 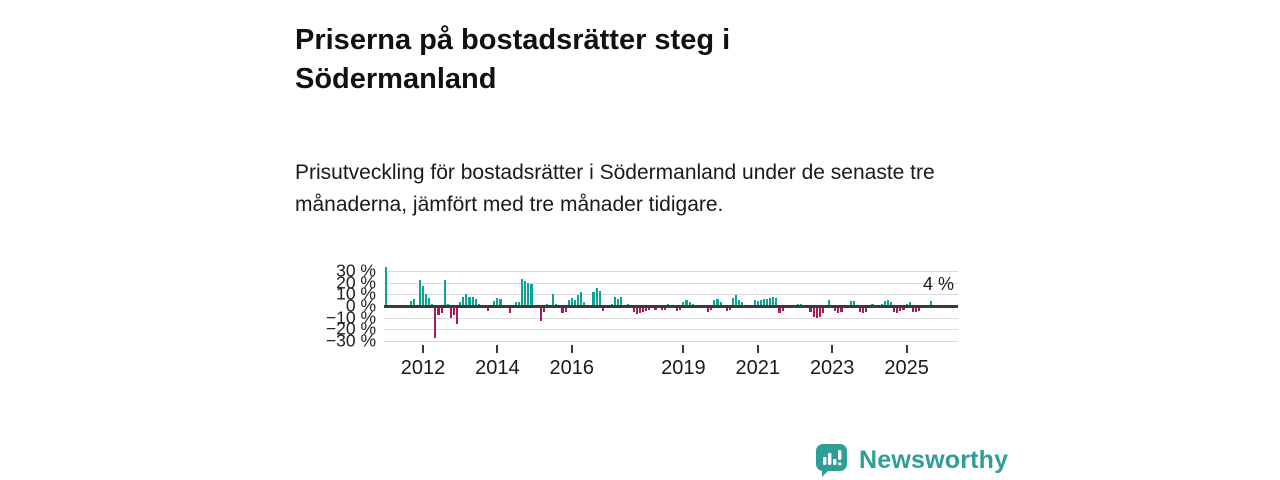 What do you see at coordinates (356, 270) in the screenshot?
I see `y-axis-tick-label: 30 %` at bounding box center [356, 270].